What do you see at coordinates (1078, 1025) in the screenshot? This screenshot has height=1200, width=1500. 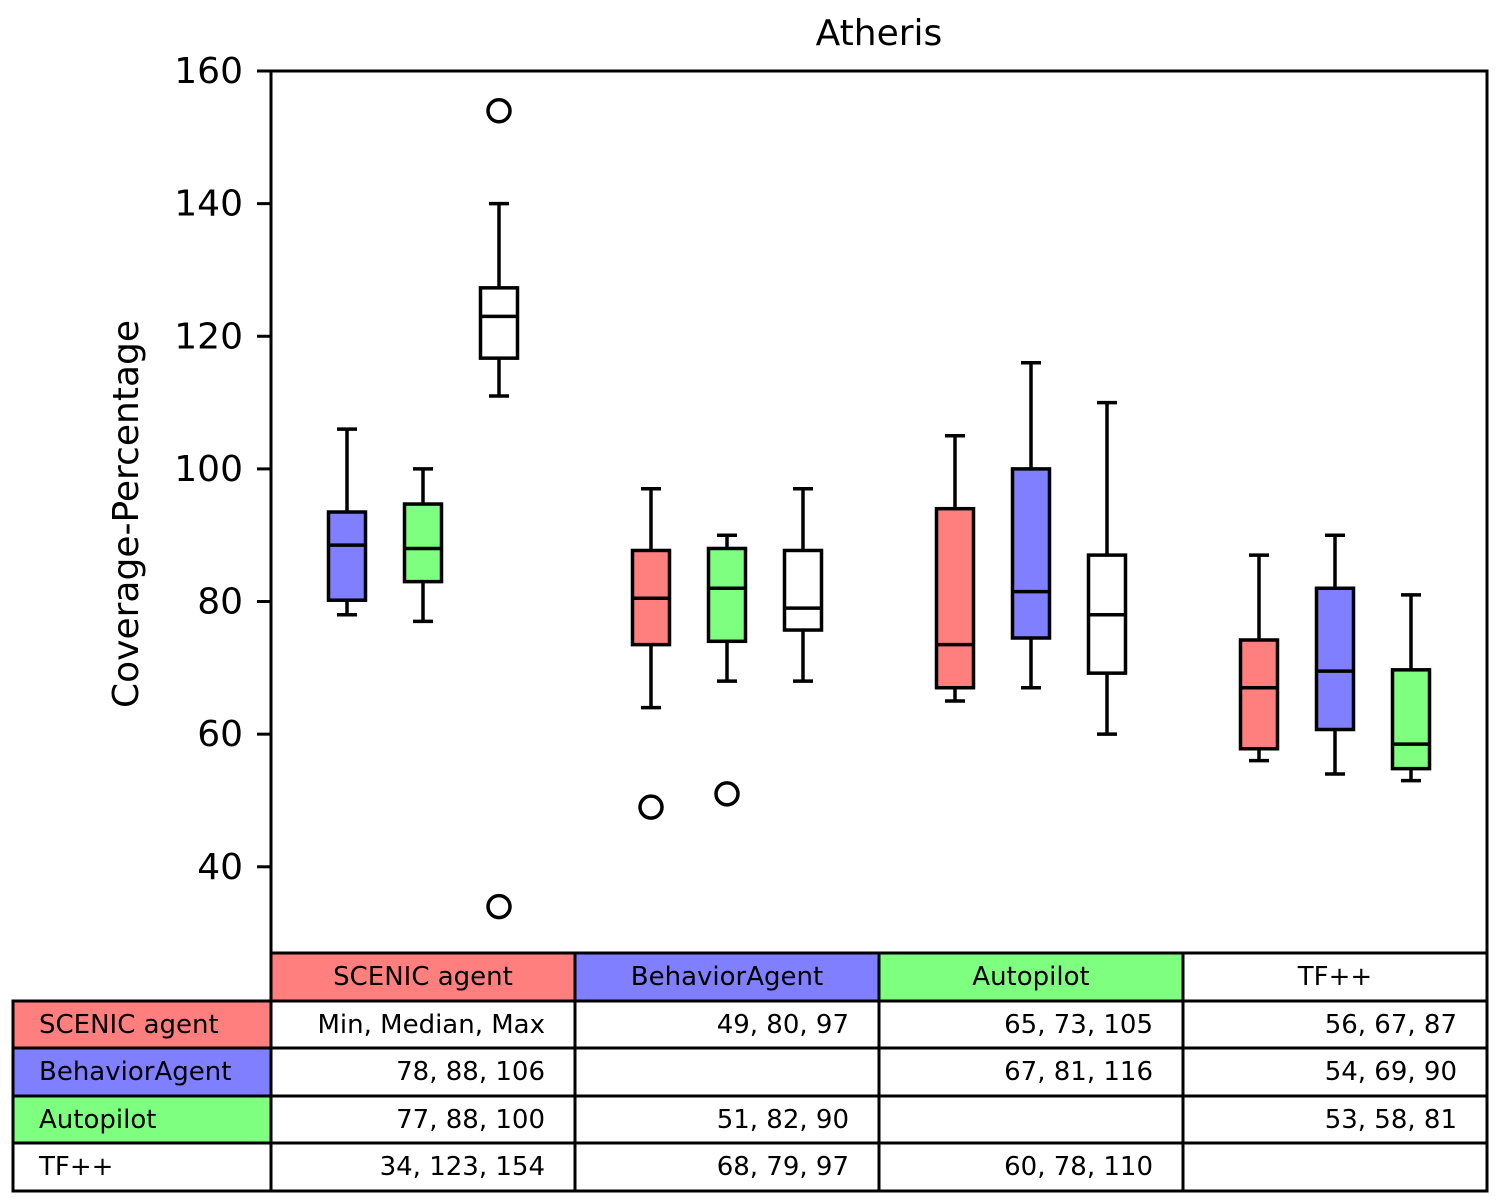 I see `table-cell-value: 65, 73, 105` at bounding box center [1078, 1025].